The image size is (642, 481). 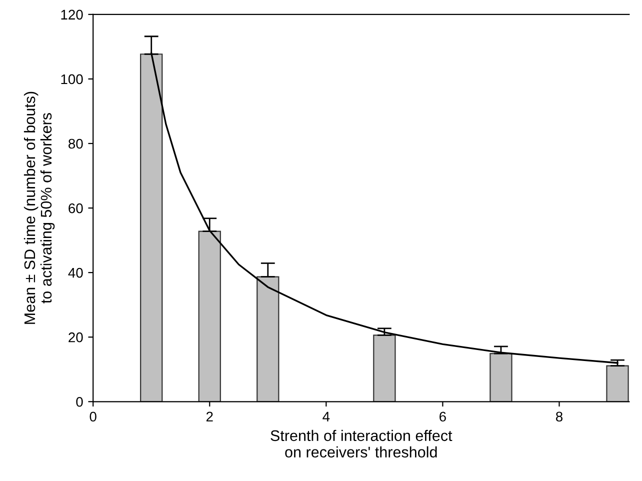 What do you see at coordinates (75, 273) in the screenshot?
I see `y-tick-label: 40` at bounding box center [75, 273].